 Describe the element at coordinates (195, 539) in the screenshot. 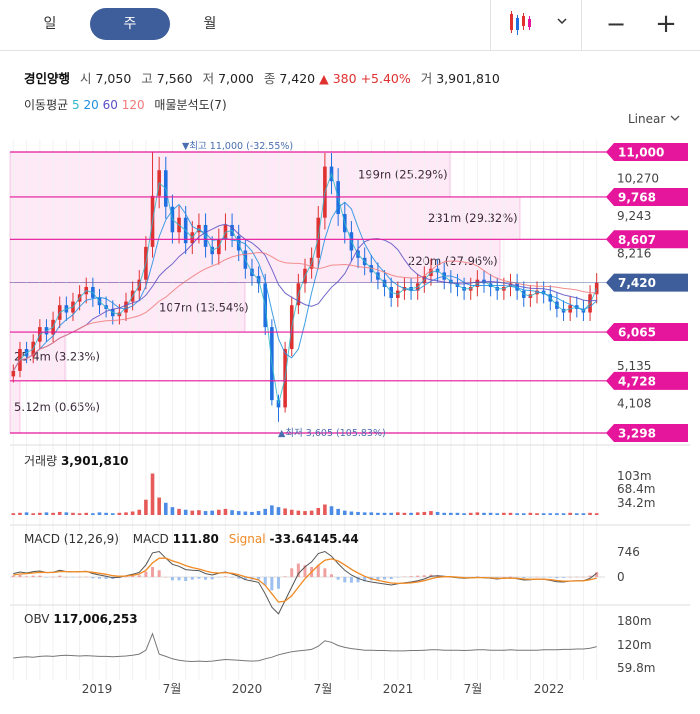

I see `macd-value: 111.80` at that location.